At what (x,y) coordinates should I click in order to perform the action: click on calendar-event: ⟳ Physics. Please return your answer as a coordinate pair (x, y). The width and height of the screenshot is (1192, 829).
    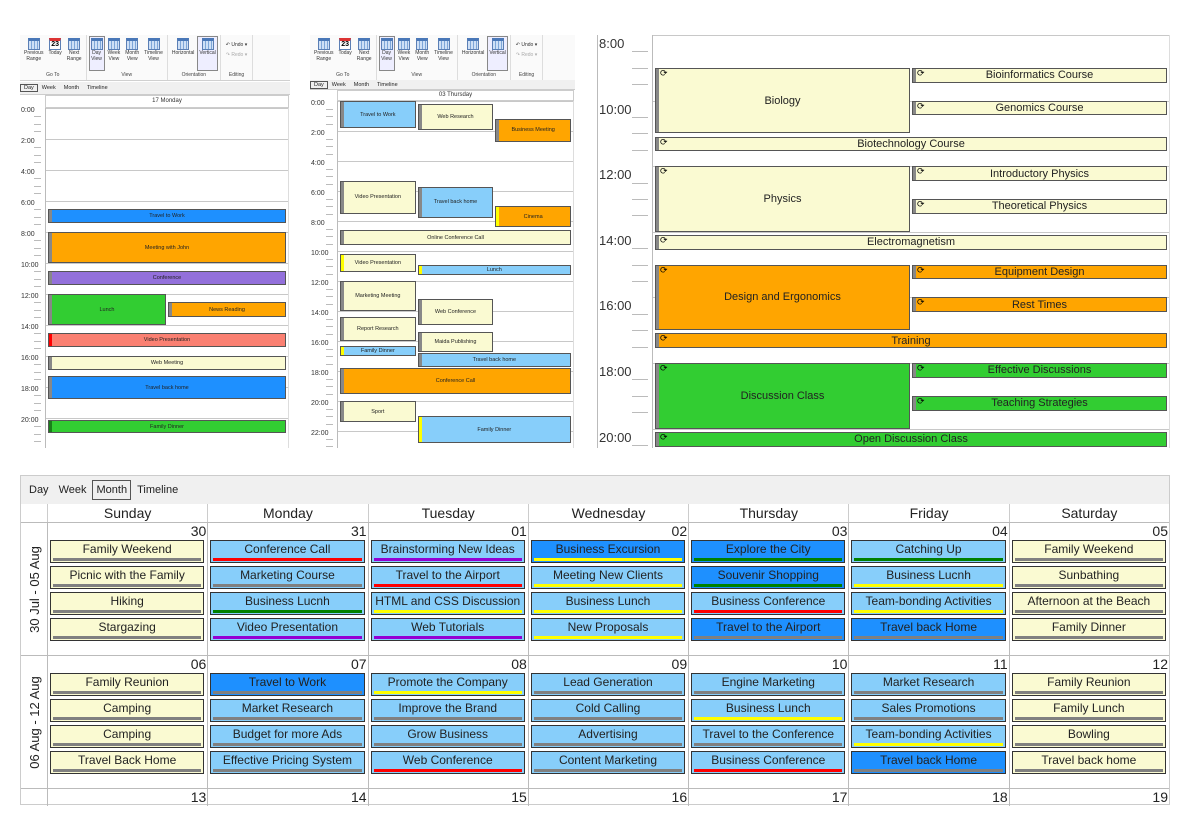
    Looking at the image, I should click on (782, 199).